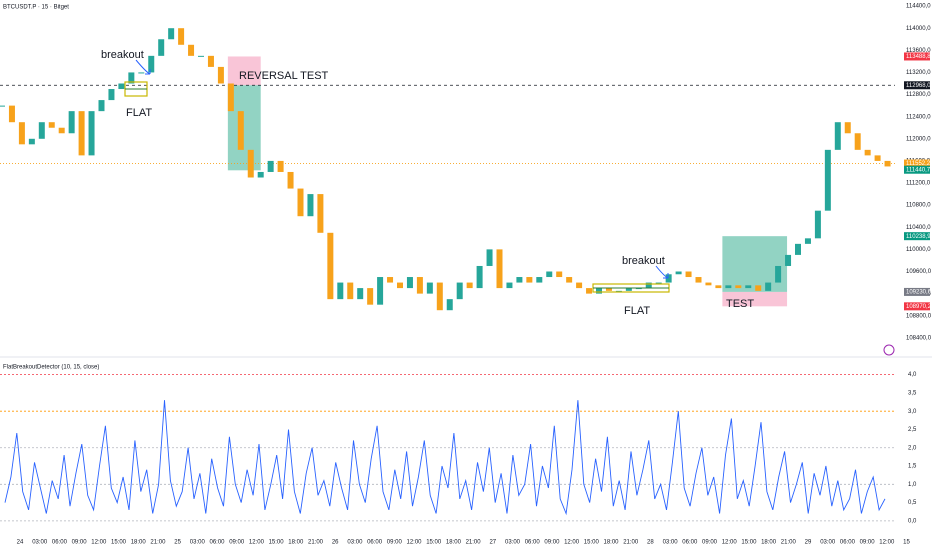  What do you see at coordinates (912, 485) in the screenshot?
I see `y-tick-label: 1,0` at bounding box center [912, 485].